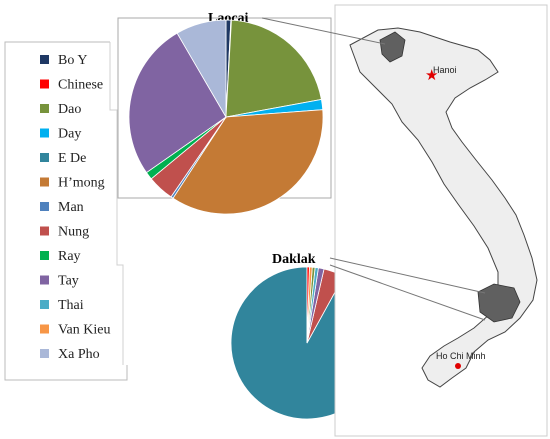  I want to click on legend-swatch-van-kieu, so click(44, 329).